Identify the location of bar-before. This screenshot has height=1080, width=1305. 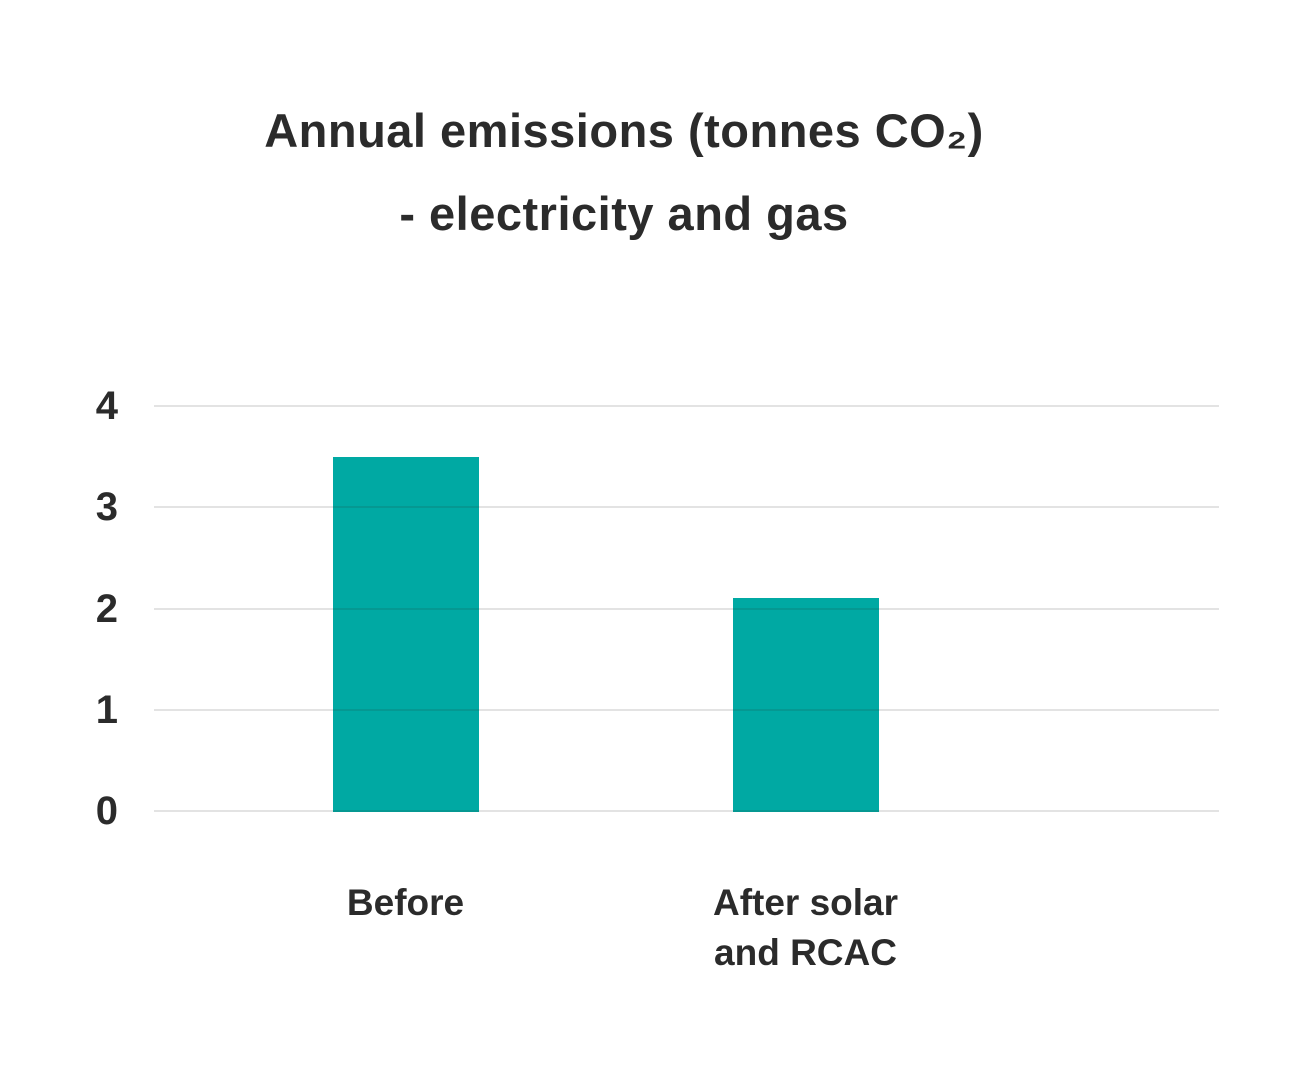
(405, 634).